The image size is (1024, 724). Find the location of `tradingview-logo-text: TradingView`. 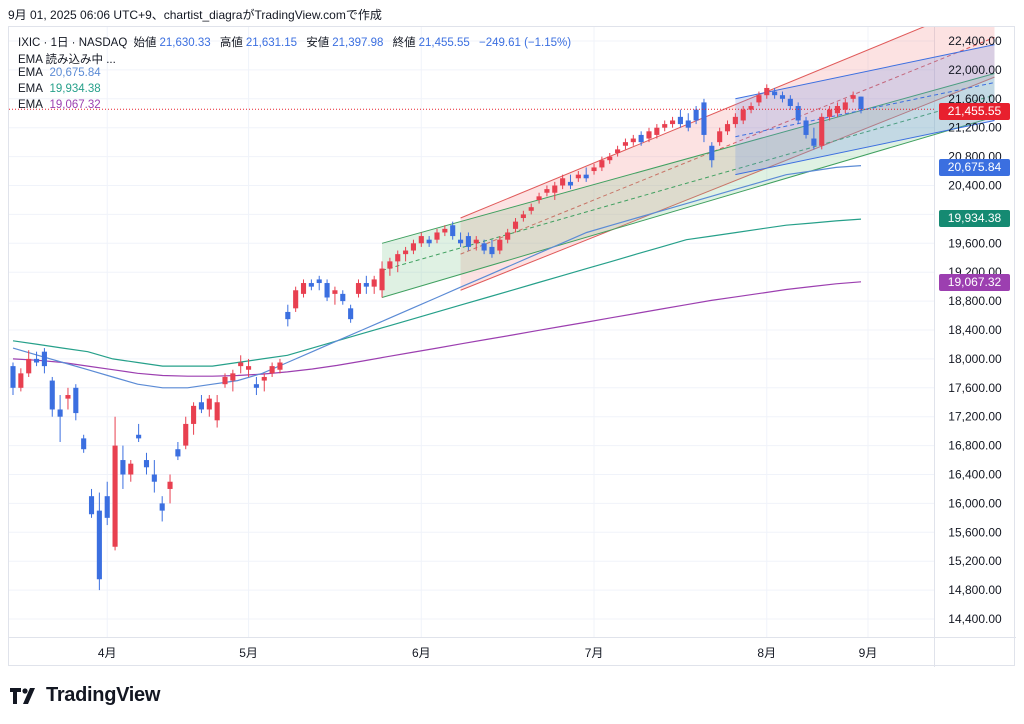

tradingview-logo-text: TradingView is located at coordinates (103, 695).